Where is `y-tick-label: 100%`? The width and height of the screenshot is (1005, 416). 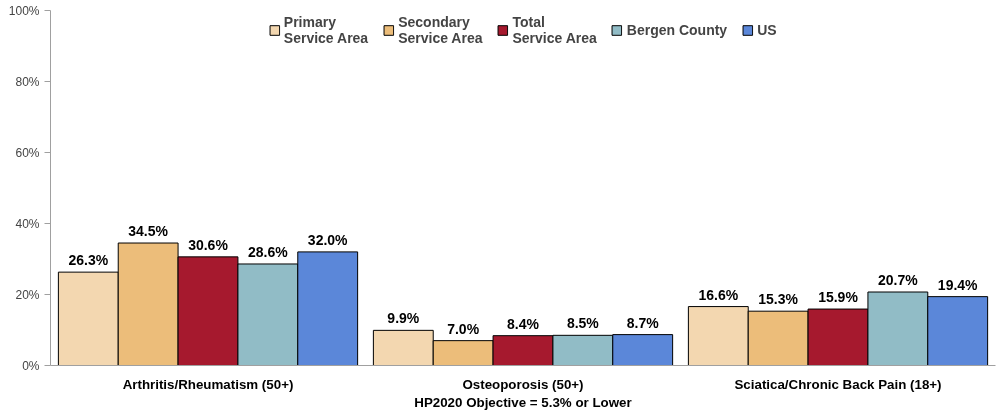 y-tick-label: 100% is located at coordinates (24, 10).